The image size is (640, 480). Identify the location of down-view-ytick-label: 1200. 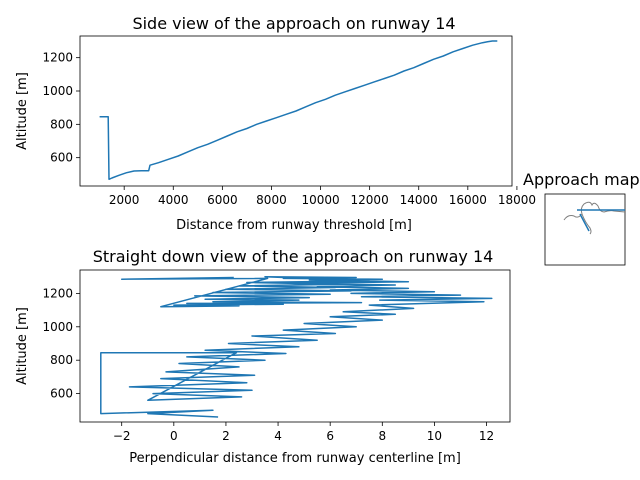
(57, 293).